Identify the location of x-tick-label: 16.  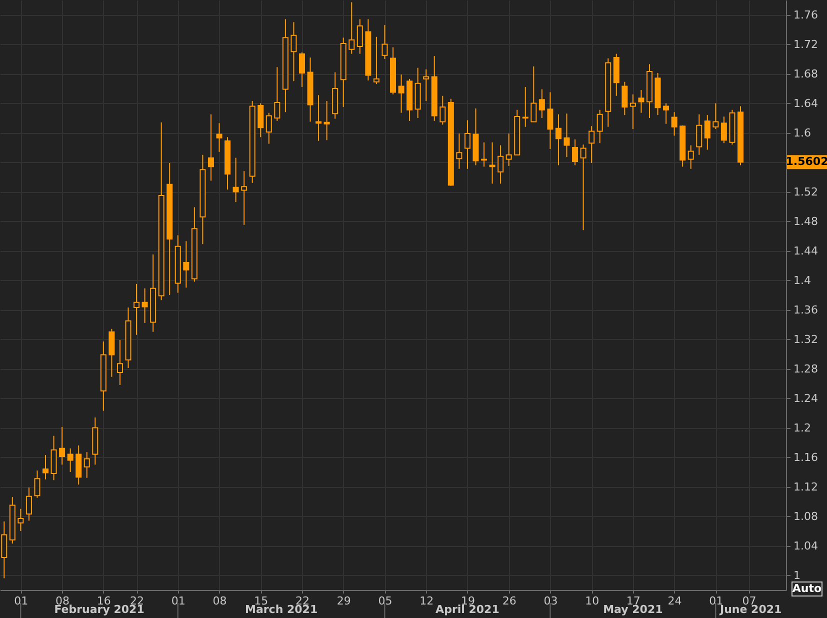
(103, 601).